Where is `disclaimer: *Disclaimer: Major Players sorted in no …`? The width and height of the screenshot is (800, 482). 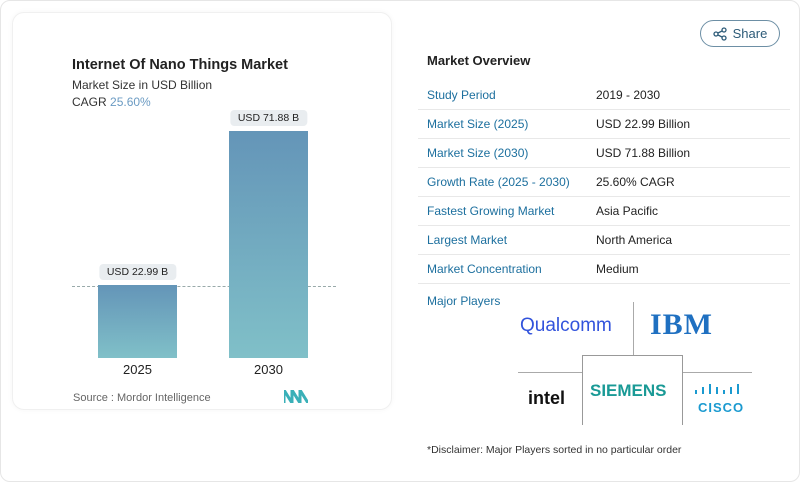 disclaimer: *Disclaimer: Major Players sorted in no … is located at coordinates (554, 450).